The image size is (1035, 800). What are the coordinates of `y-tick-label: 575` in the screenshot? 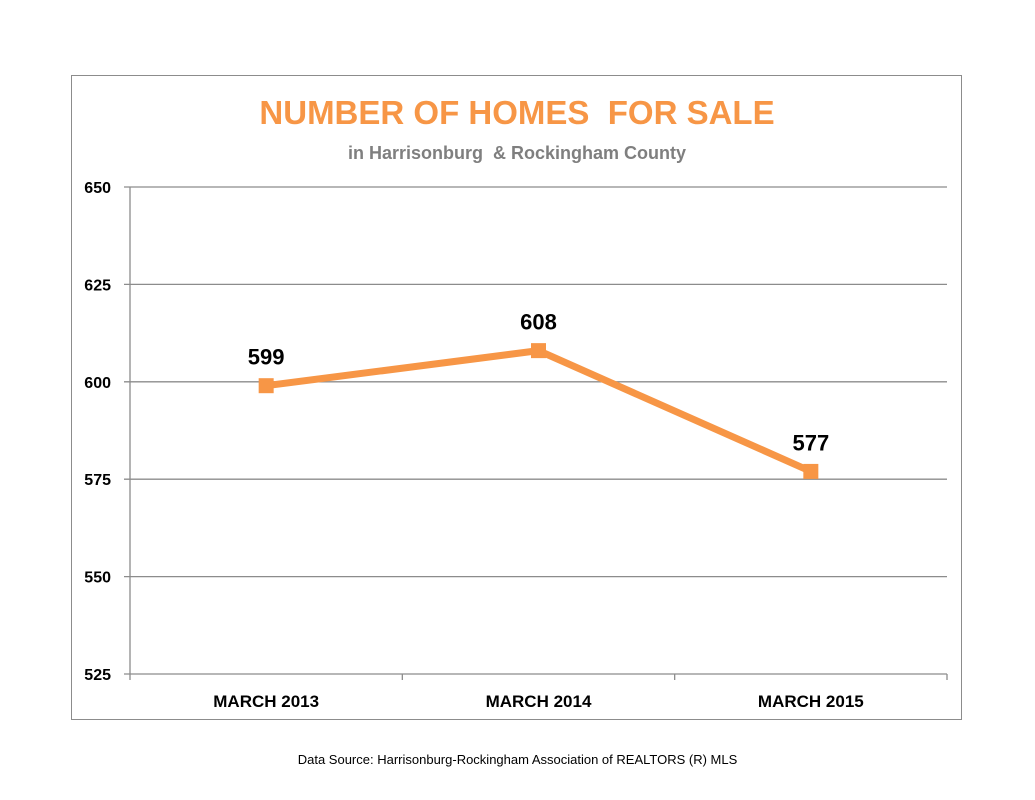 It's located at (97, 480).